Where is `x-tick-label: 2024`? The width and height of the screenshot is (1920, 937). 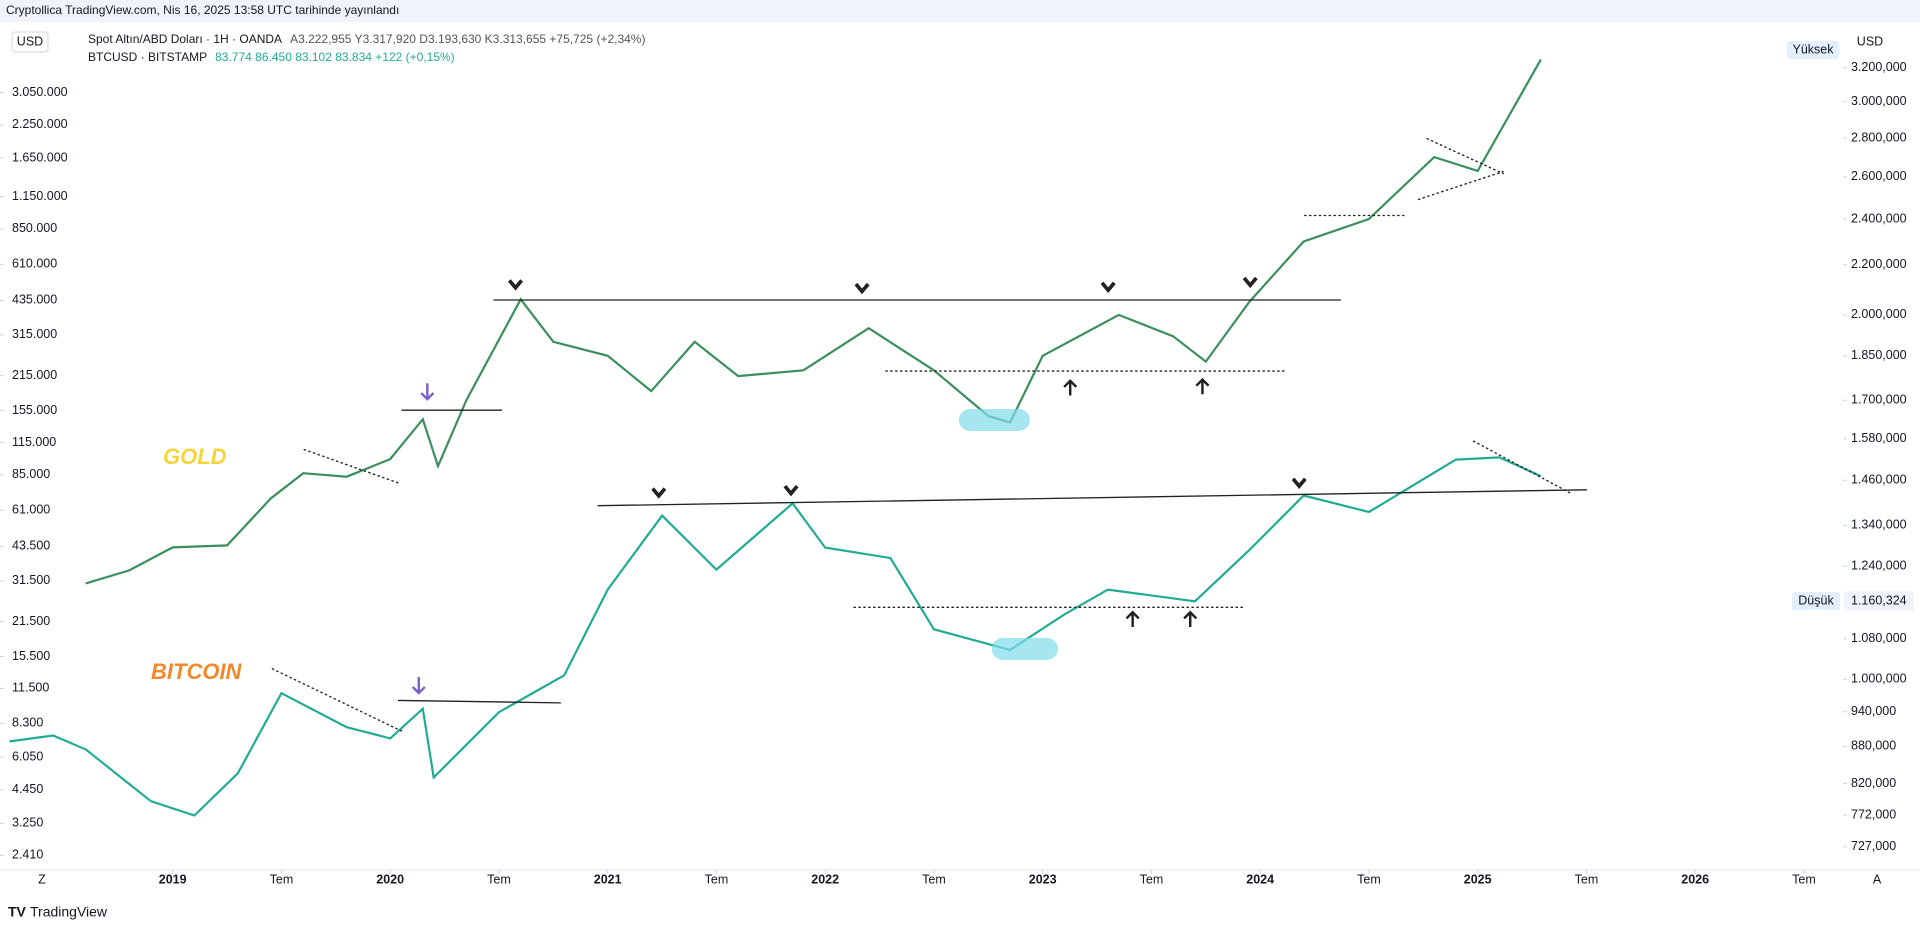 x-tick-label: 2024 is located at coordinates (1260, 879).